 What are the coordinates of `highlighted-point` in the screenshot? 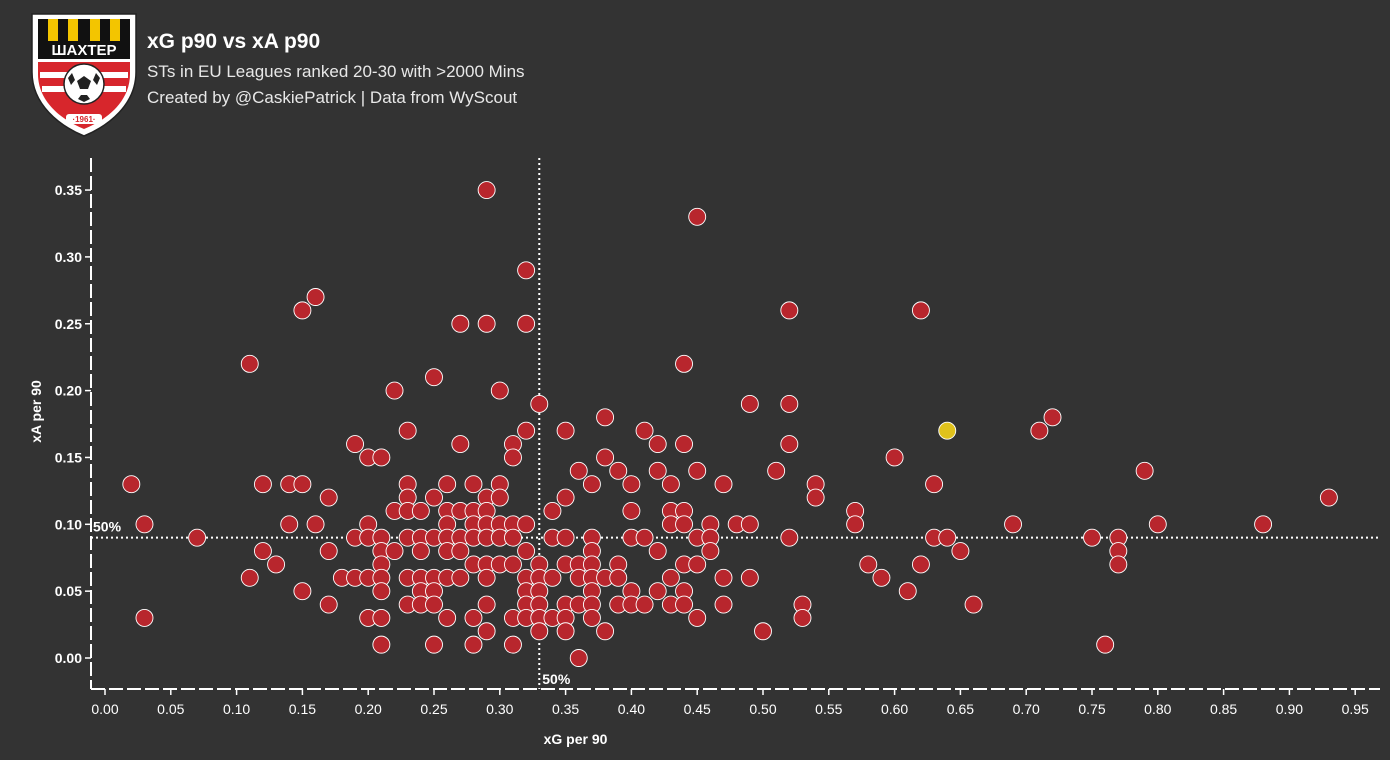 It's located at (947, 430).